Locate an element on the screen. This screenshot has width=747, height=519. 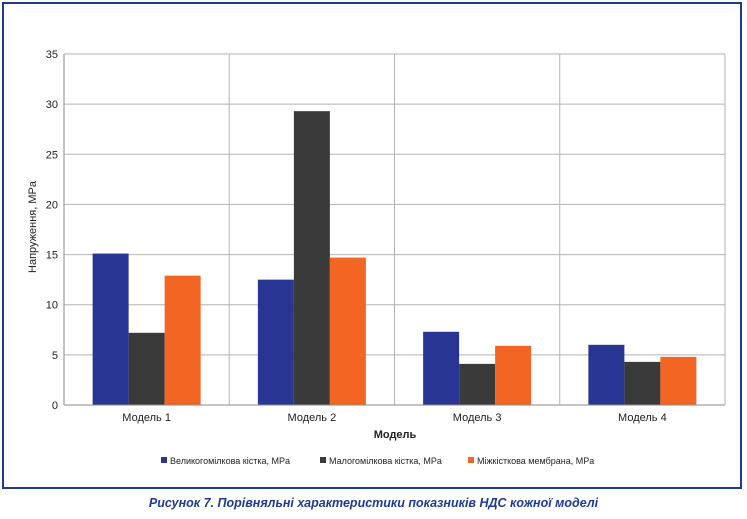
y-tick-label: 30 is located at coordinates (52, 105).